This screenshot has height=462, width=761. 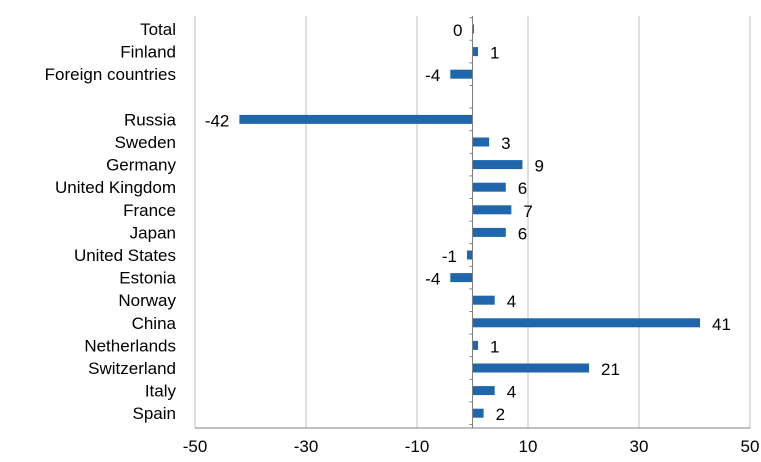 I want to click on data-label: 9, so click(x=538, y=166).